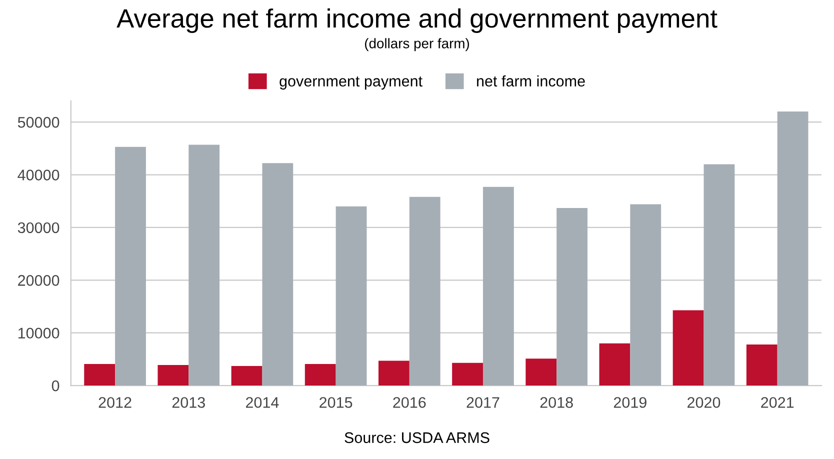 The height and width of the screenshot is (459, 834). What do you see at coordinates (39, 175) in the screenshot?
I see `y-tick-label: 40000` at bounding box center [39, 175].